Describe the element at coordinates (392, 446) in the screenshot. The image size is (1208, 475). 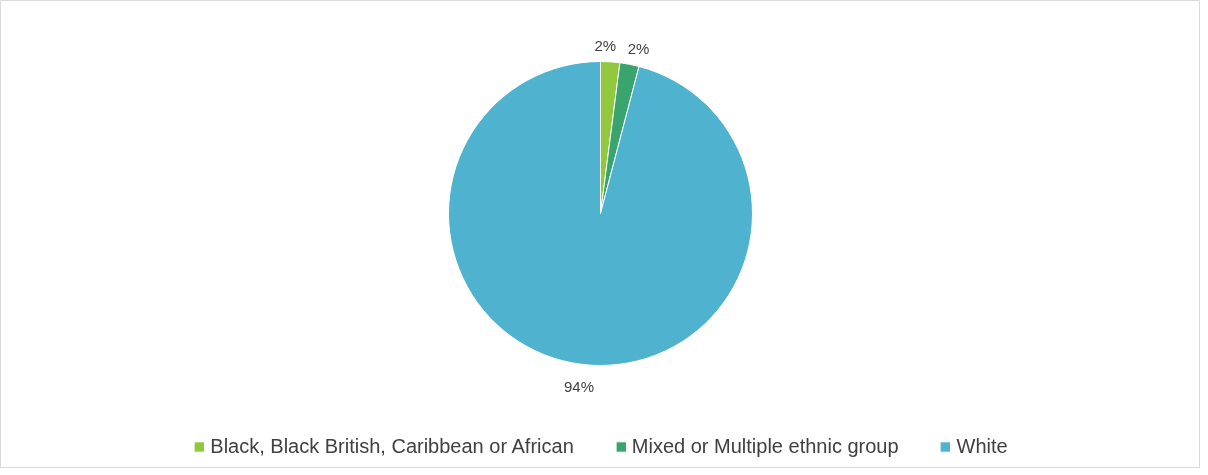
I see `legend-label: Black, Black British, Caribbean or African` at that location.